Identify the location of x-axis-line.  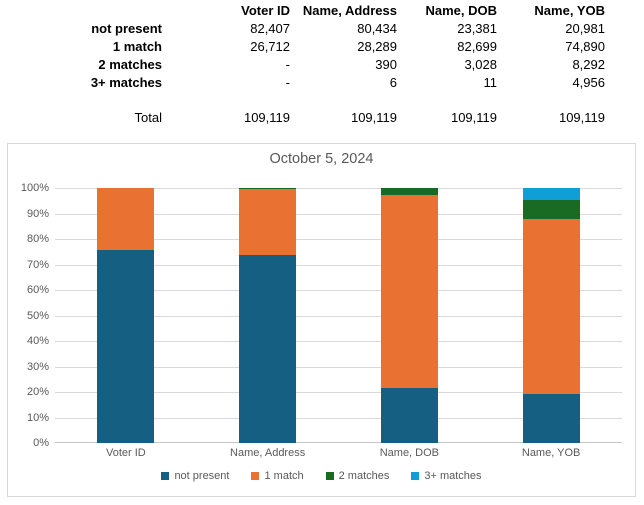
(338, 442).